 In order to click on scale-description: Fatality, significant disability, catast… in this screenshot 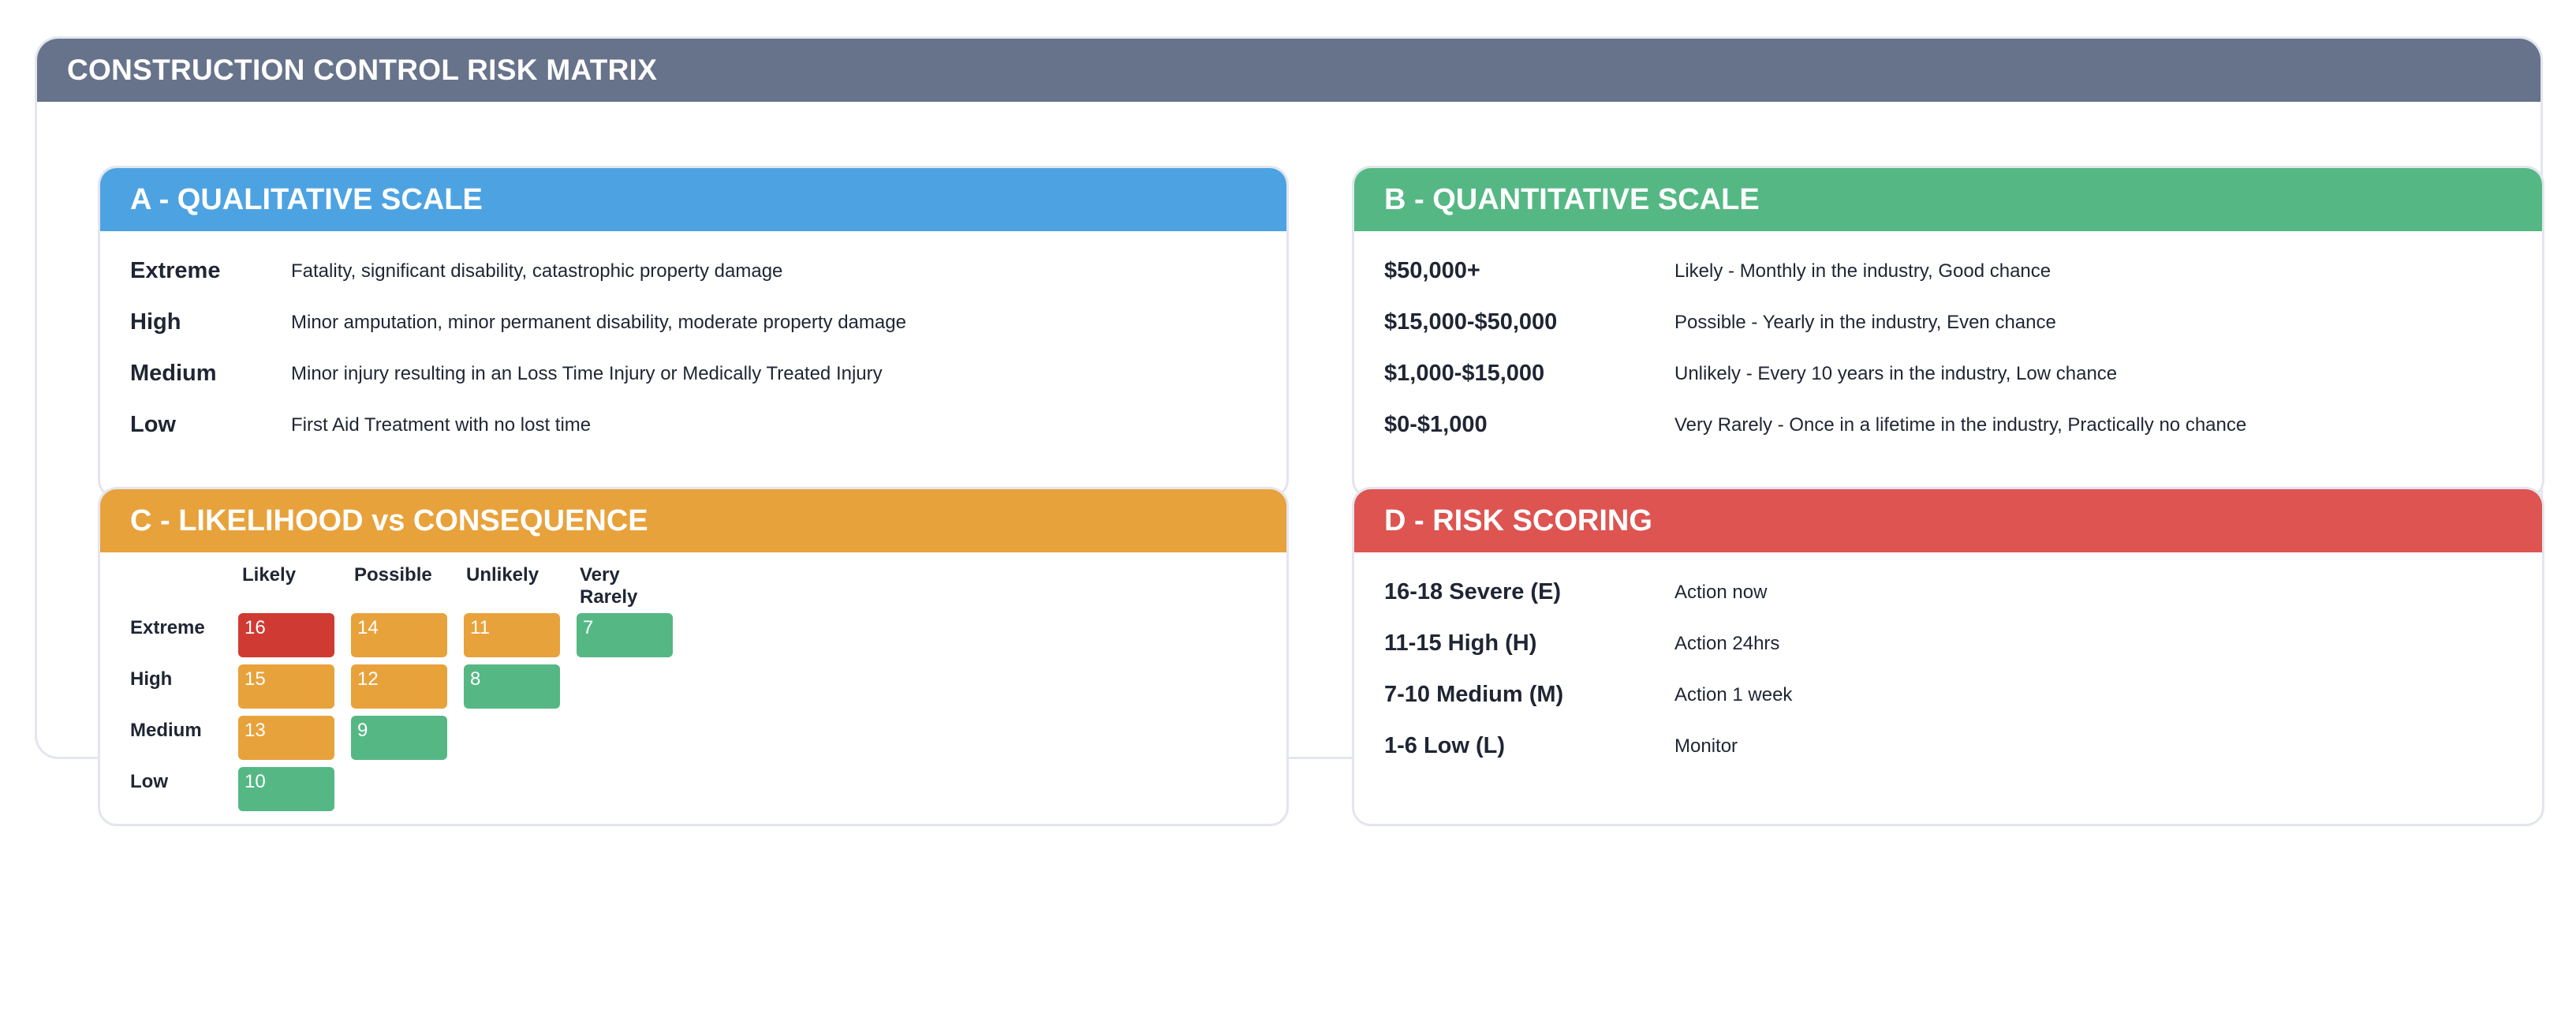, I will do `click(537, 271)`.